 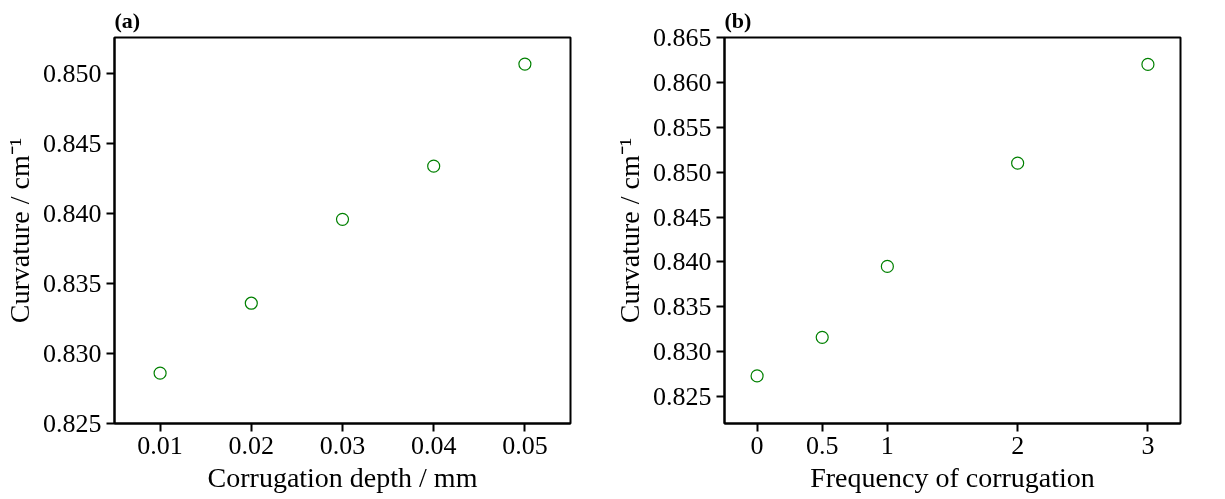 What do you see at coordinates (251, 445) in the screenshot?
I see `x-tick-label: 0.02` at bounding box center [251, 445].